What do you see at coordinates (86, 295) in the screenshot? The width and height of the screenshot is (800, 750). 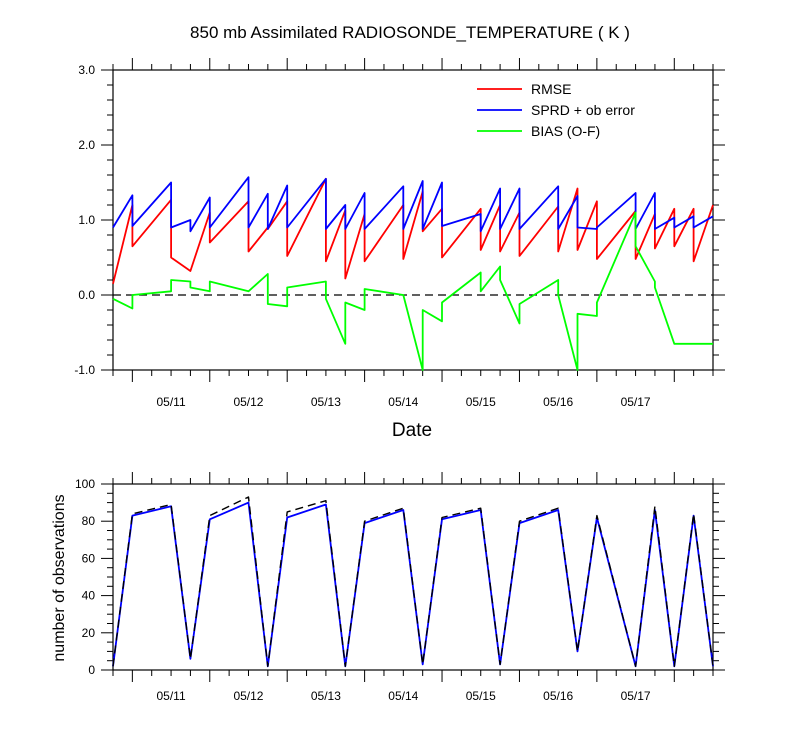 I see `y-tick-label: 0.0` at bounding box center [86, 295].